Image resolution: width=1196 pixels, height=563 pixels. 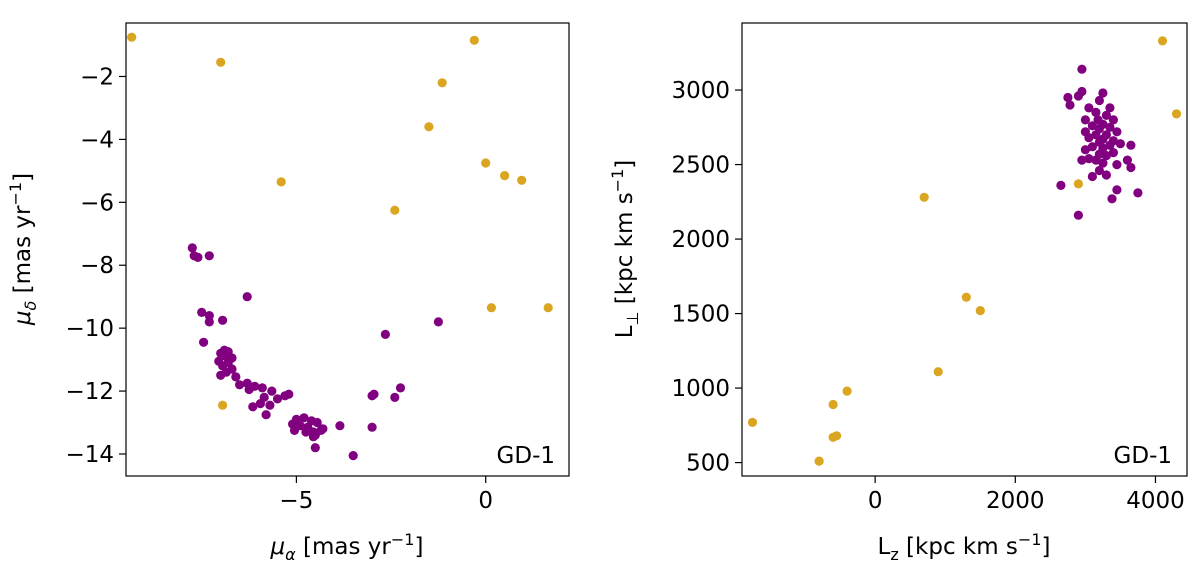 I want to click on right-x-tick-label: 4000, so click(x=1155, y=501).